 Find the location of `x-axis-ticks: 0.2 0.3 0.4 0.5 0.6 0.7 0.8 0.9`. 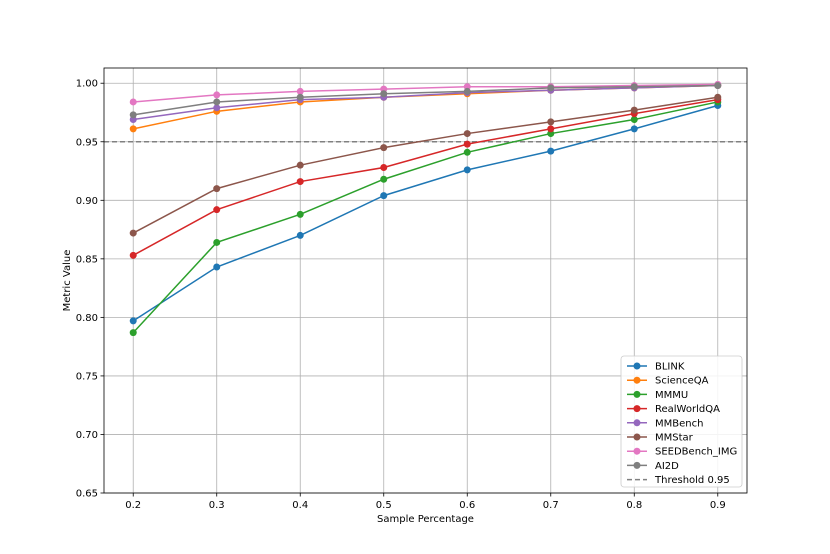

x-axis-ticks: 0.2 0.3 0.4 0.5 0.6 0.7 0.8 0.9 is located at coordinates (425, 502).